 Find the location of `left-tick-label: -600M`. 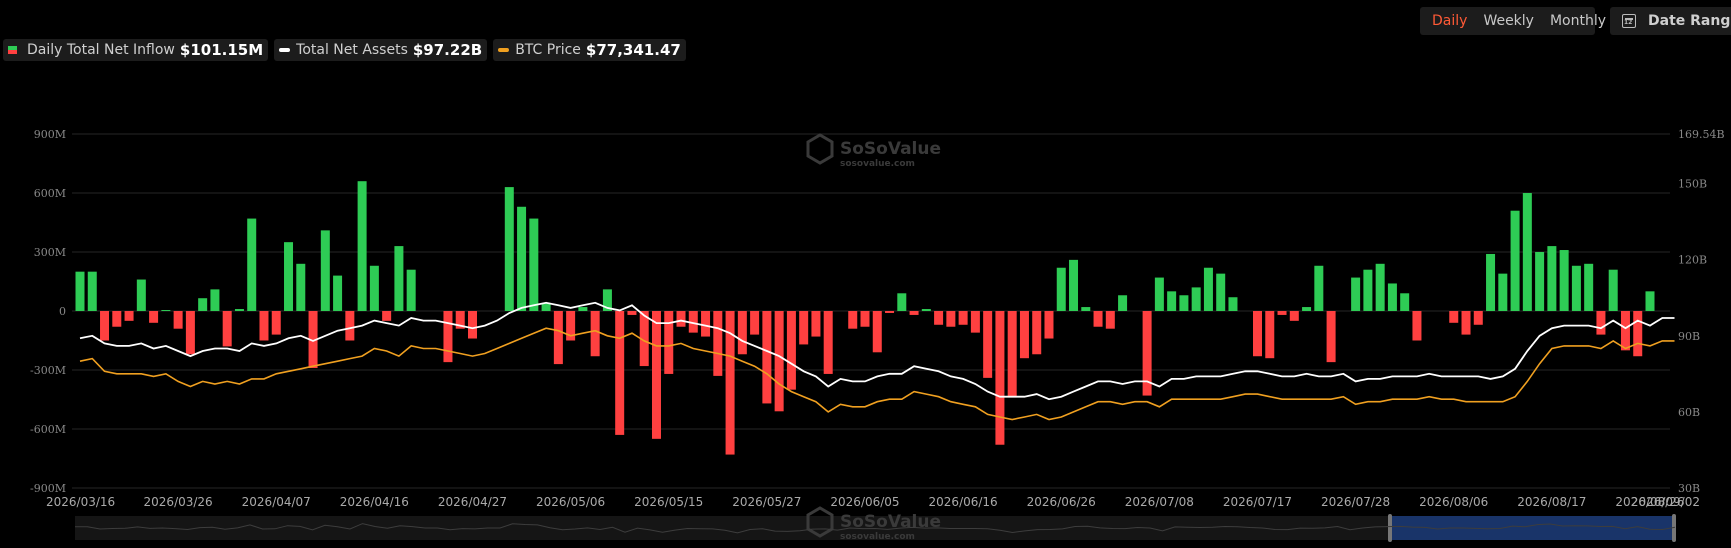

left-tick-label: -600M is located at coordinates (48, 429).